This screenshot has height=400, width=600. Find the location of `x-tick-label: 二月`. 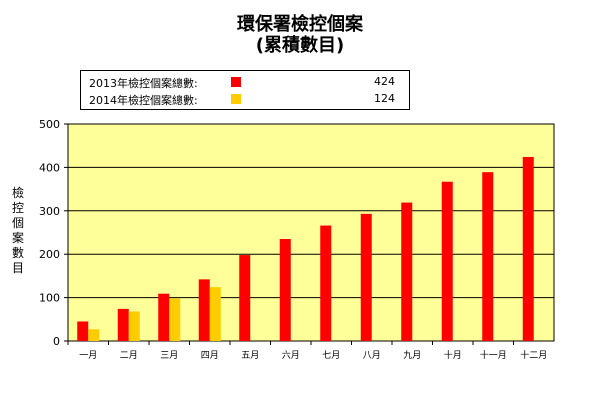

x-tick-label: 二月 is located at coordinates (129, 355).